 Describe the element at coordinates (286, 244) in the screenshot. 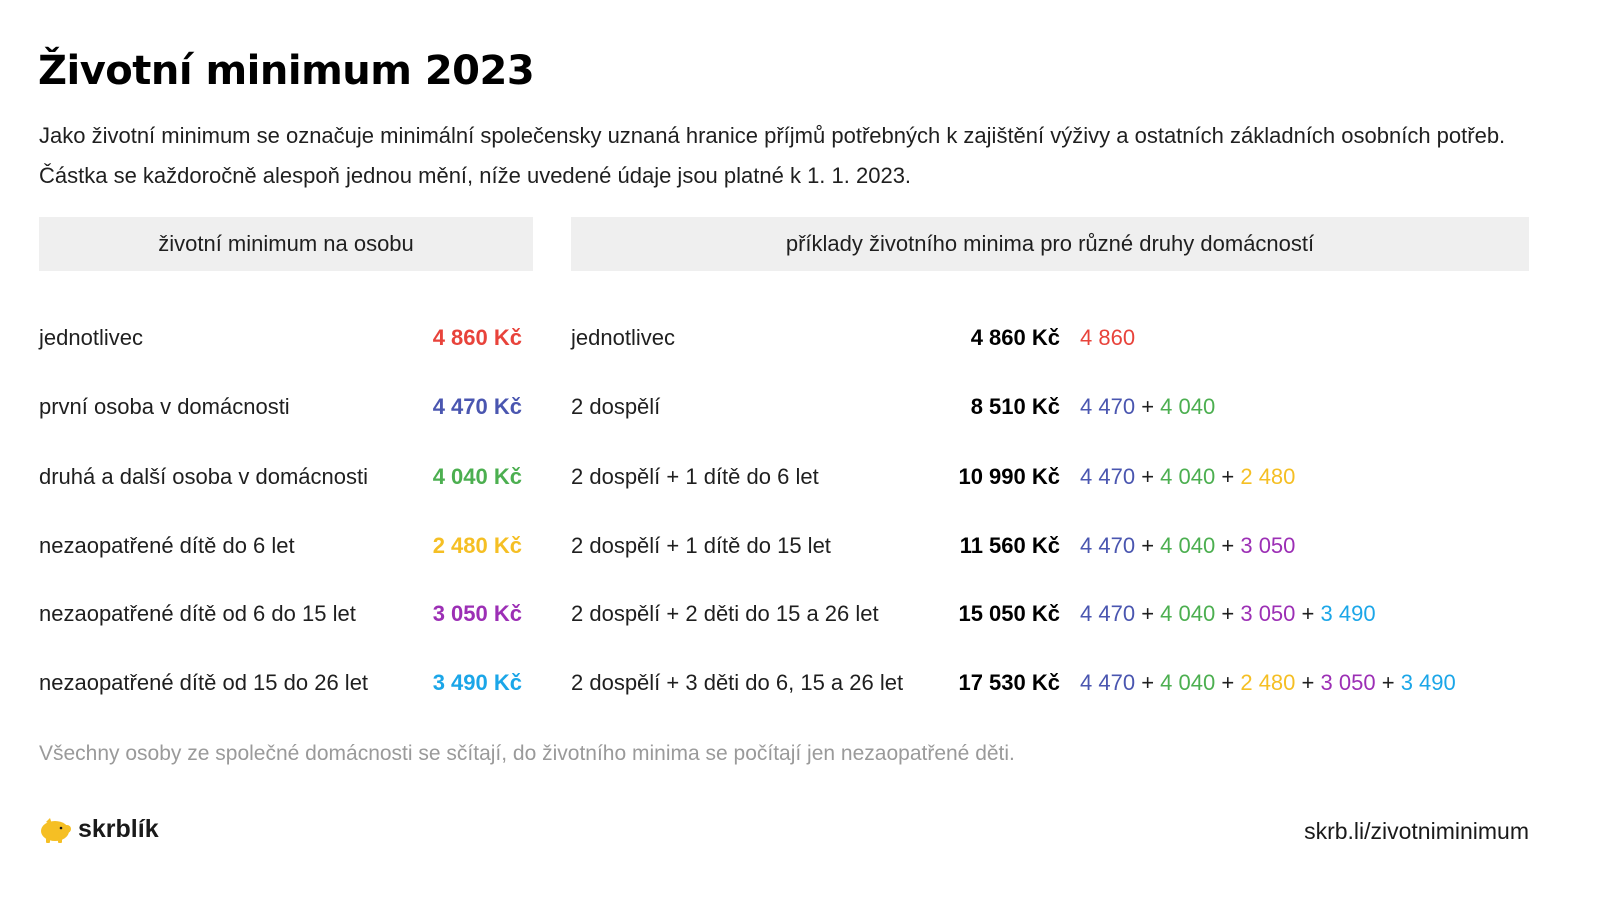

I see `header-per-person: životní minimum na osobu` at that location.